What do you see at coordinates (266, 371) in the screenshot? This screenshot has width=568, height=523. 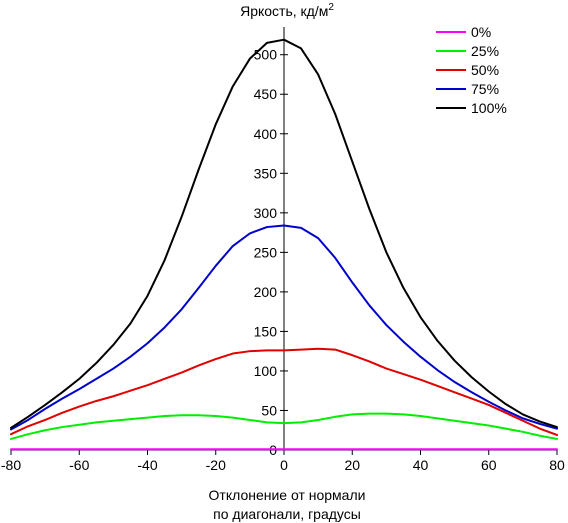 I see `y-tick-label: 100` at bounding box center [266, 371].